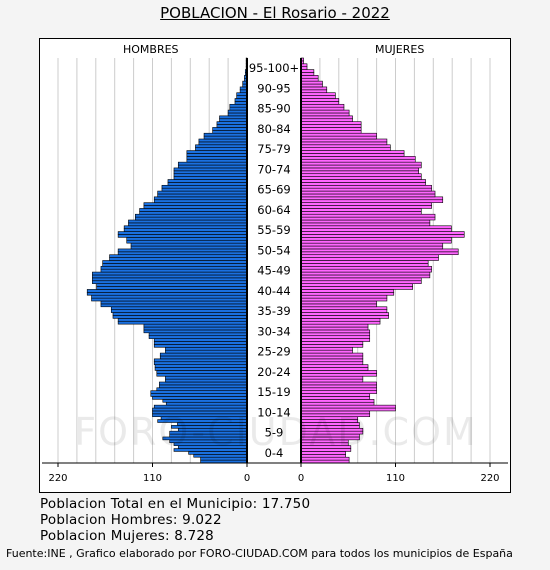 This screenshot has height=570, width=550. I want to click on age-label: 80-84, so click(273, 129).